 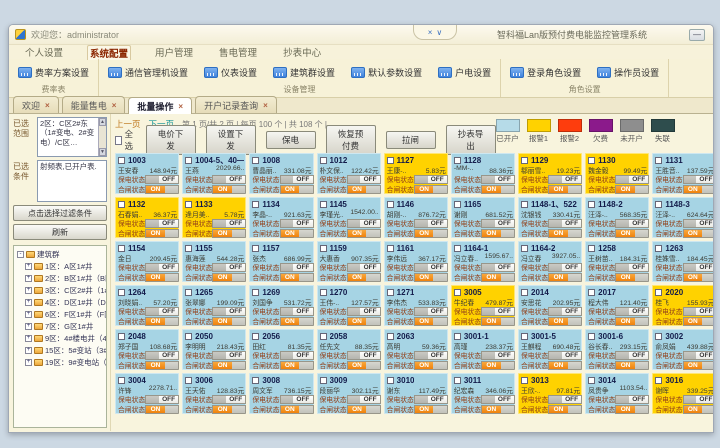 I want to click on meter-card: 2020 桂飞 155.93元 保电状态 OFF 合闸状态 ON, so click(x=682, y=305).